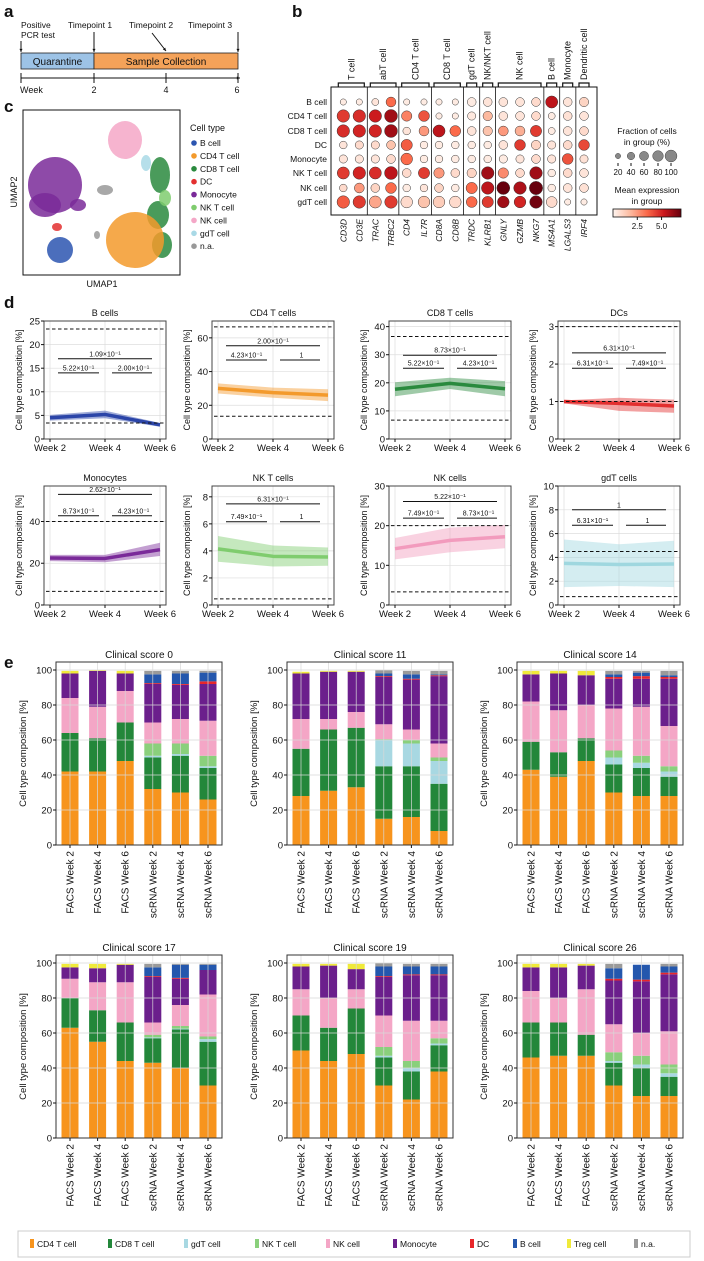  I want to click on p-value: 2.00×10⁻¹, so click(273, 341).